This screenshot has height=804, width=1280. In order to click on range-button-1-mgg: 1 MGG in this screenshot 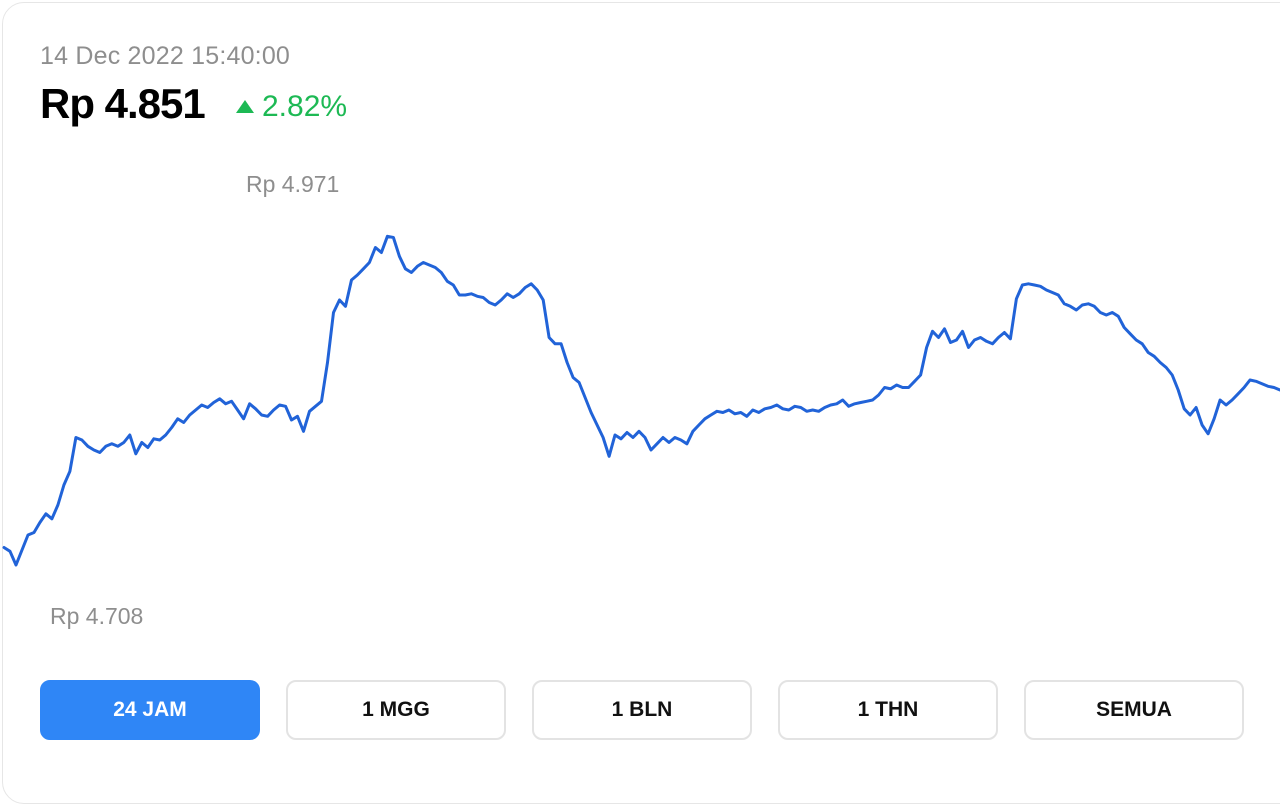, I will do `click(396, 710)`.